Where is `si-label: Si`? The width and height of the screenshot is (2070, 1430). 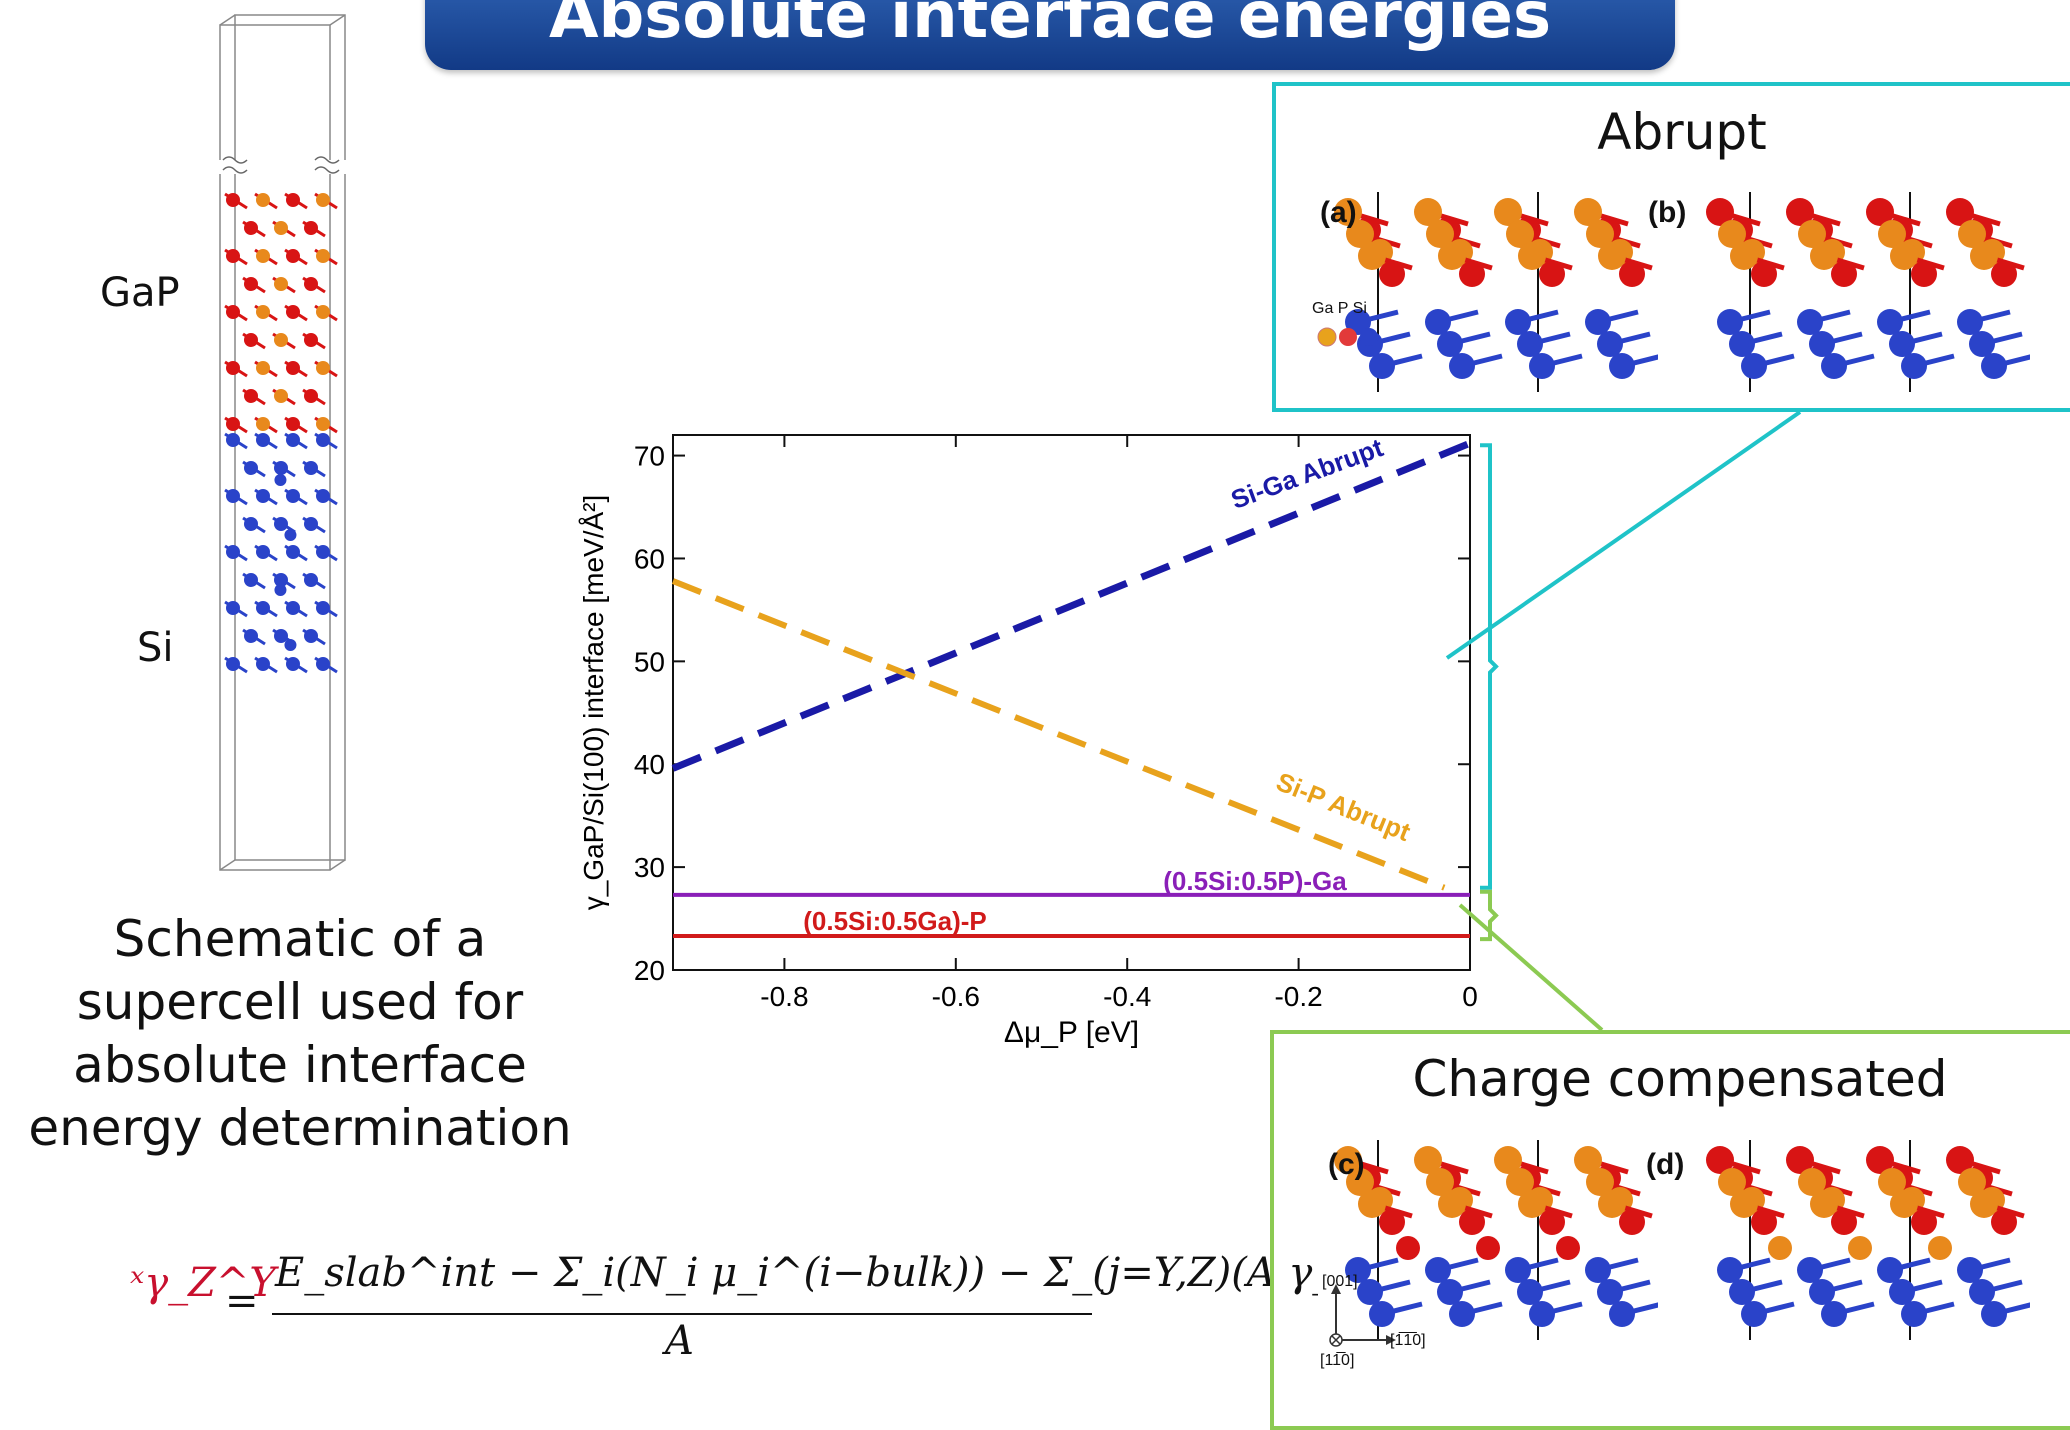
si-label: Si is located at coordinates (155, 648).